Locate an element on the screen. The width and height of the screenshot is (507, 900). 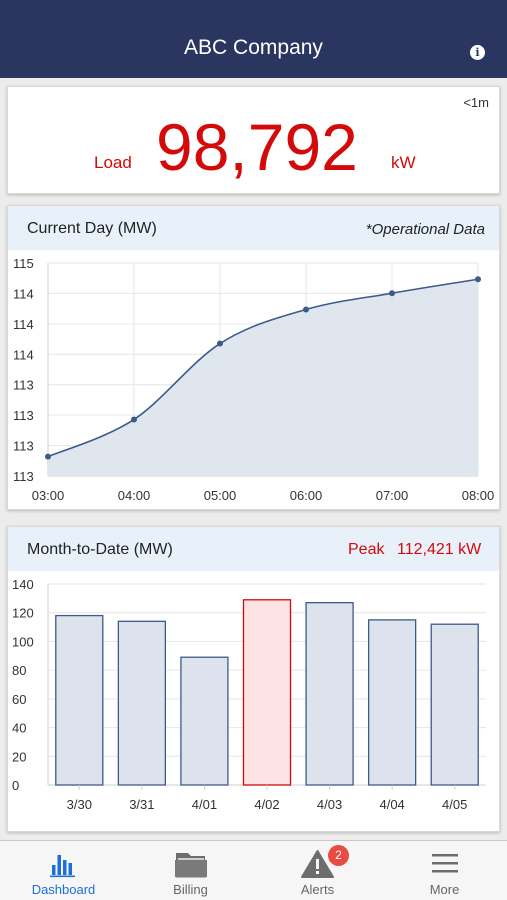
bar-chart-icon is located at coordinates (62, 866).